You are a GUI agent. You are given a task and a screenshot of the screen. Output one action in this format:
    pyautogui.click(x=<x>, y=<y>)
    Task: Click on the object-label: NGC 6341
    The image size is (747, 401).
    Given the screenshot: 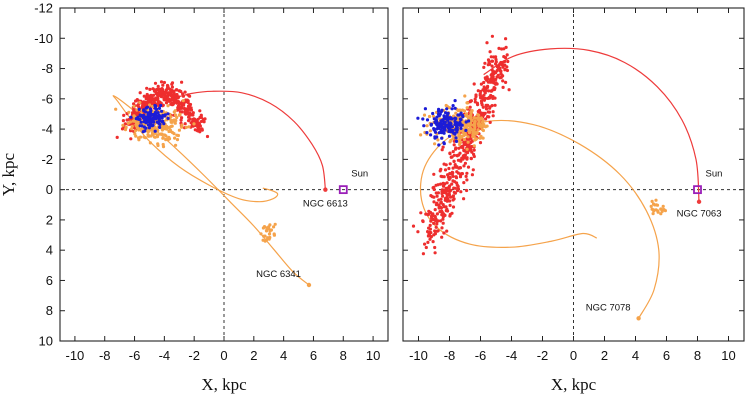 What is the action you would take?
    pyautogui.click(x=278, y=274)
    